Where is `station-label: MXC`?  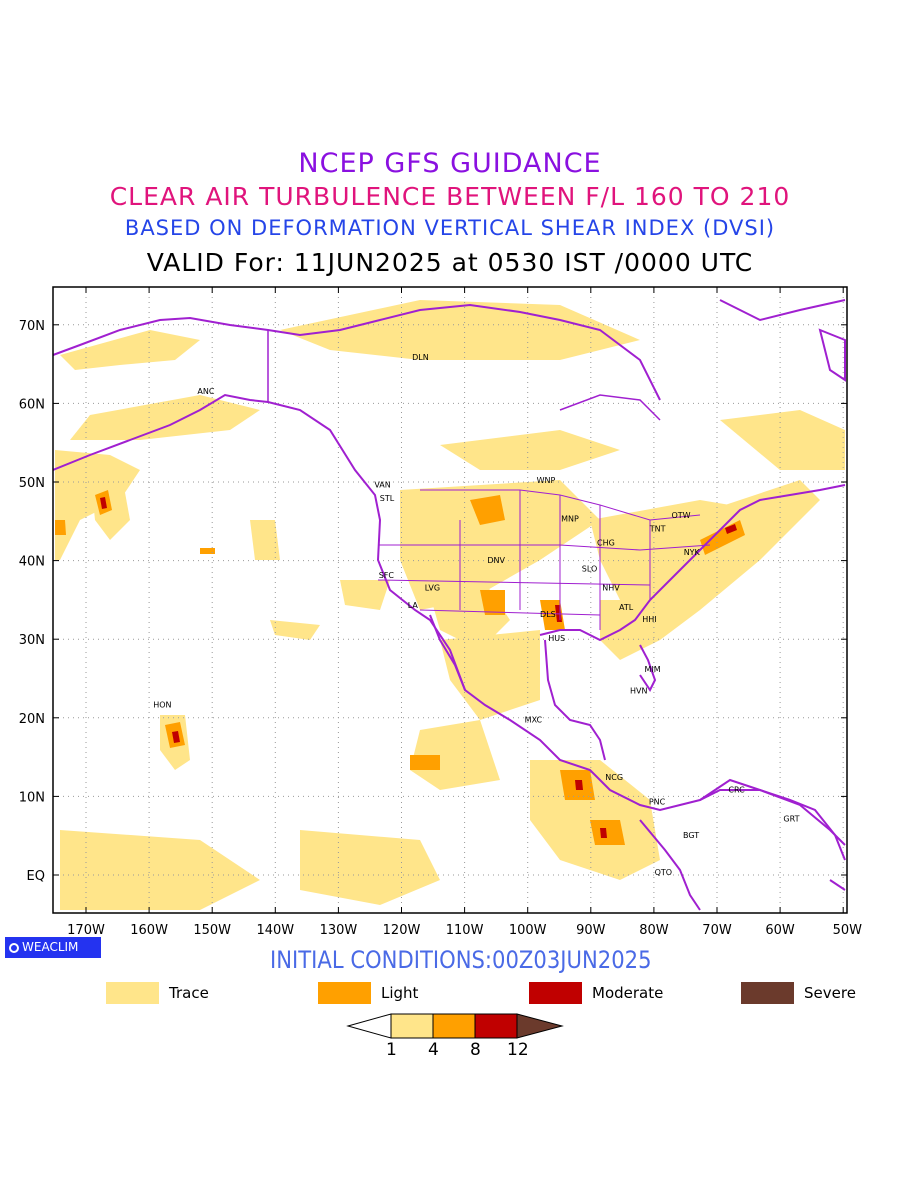
station-label: MXC is located at coordinates (534, 720).